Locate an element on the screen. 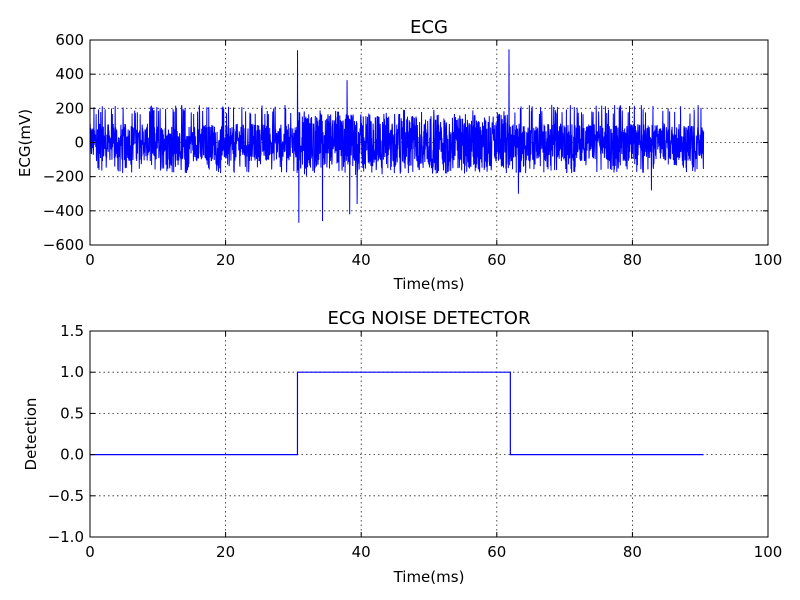 This screenshot has width=800, height=600. noise-detector-x-tick-label: 80 is located at coordinates (632, 552).